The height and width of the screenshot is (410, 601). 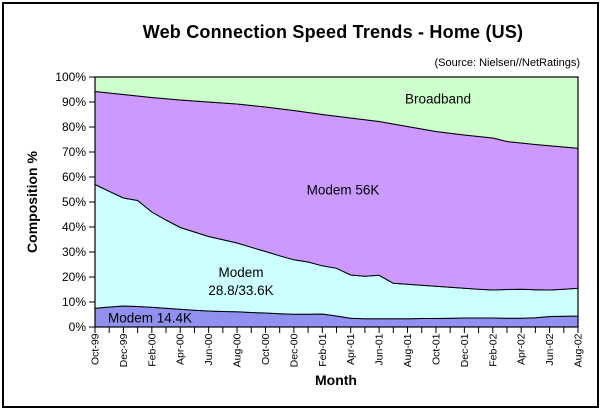 What do you see at coordinates (465, 350) in the screenshot?
I see `x-tick-label: Dec-01` at bounding box center [465, 350].